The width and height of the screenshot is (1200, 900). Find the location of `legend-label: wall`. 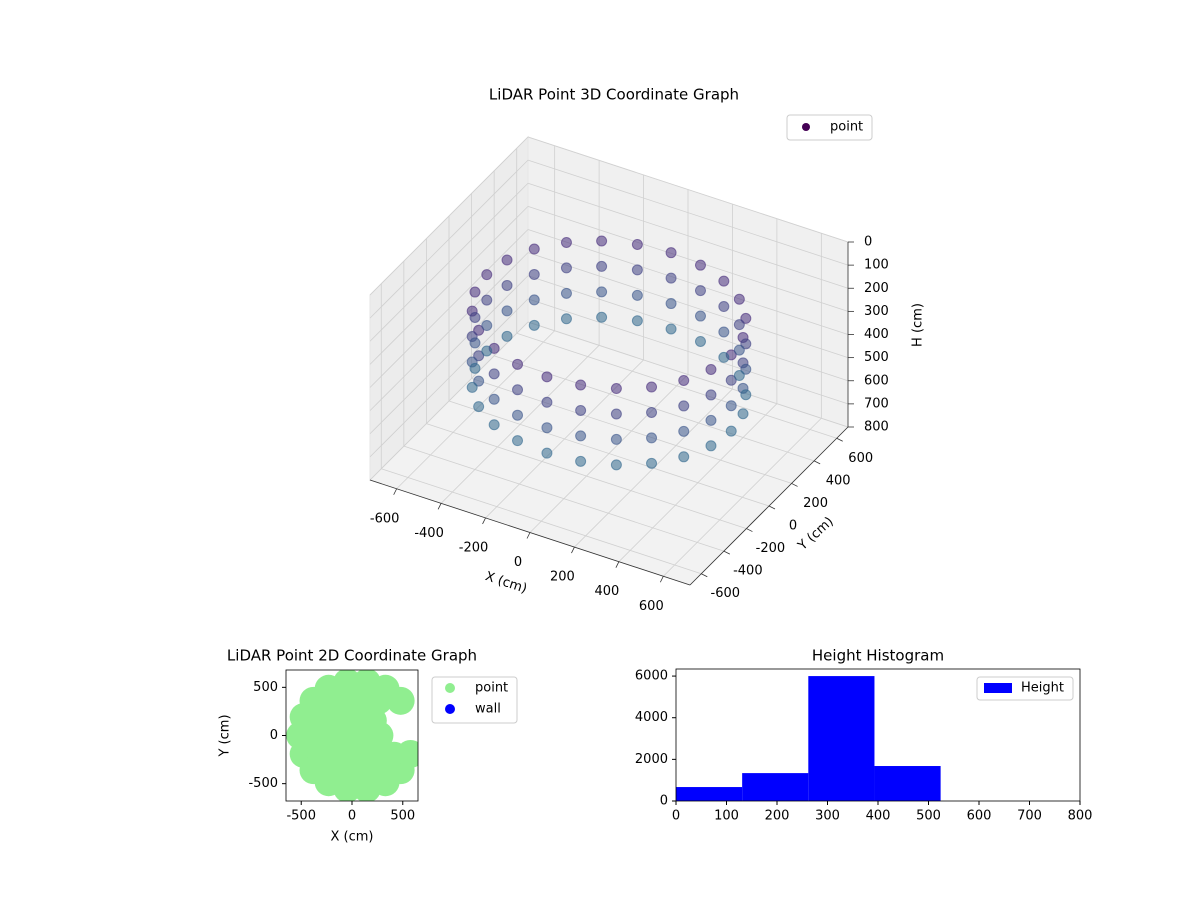

legend-label: wall is located at coordinates (488, 709).